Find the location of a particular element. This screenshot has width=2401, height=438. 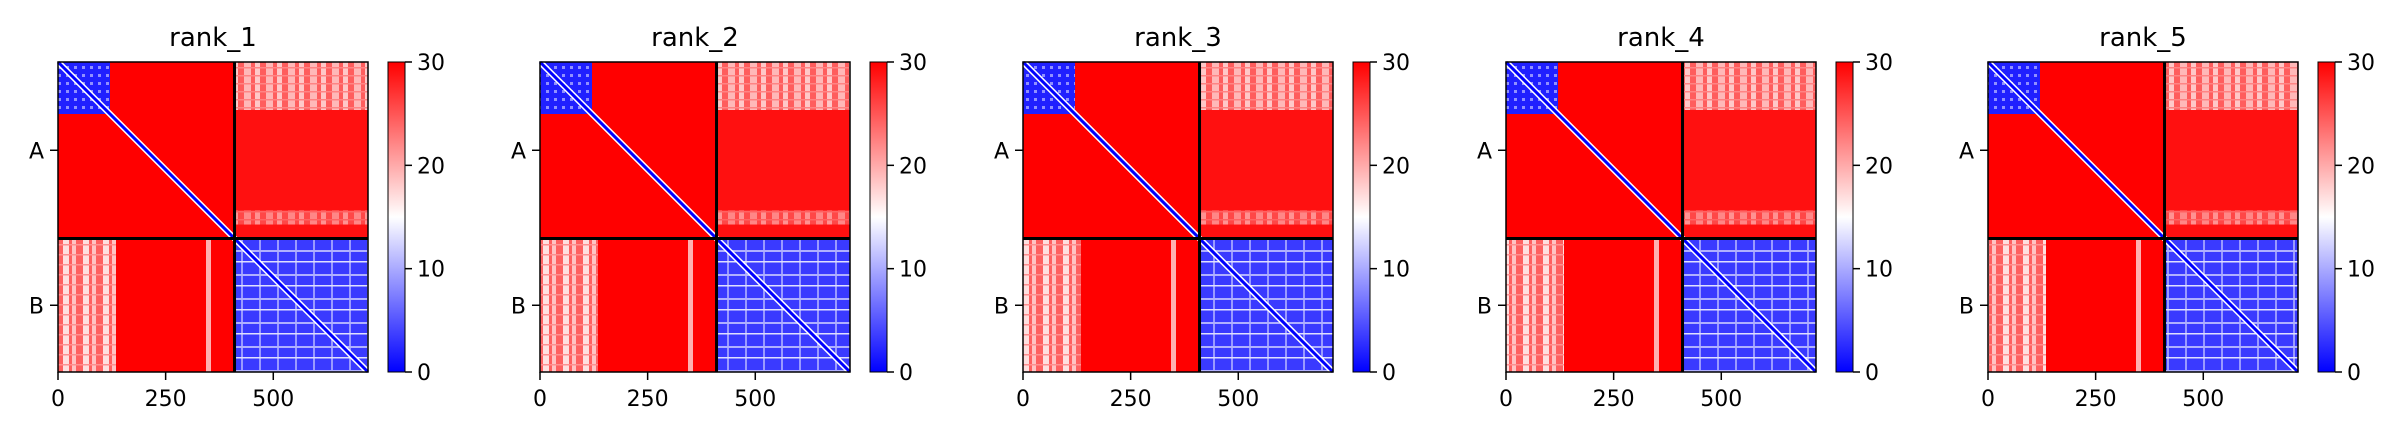

panel-title: rank_1 is located at coordinates (213, 38).